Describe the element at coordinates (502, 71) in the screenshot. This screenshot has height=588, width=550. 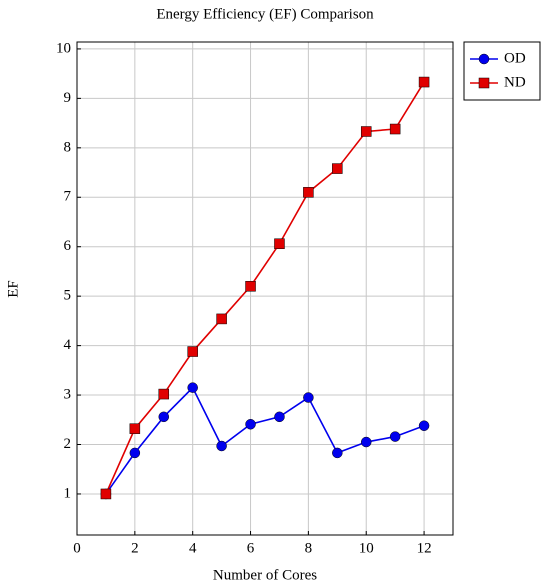
I see `legend-box` at that location.